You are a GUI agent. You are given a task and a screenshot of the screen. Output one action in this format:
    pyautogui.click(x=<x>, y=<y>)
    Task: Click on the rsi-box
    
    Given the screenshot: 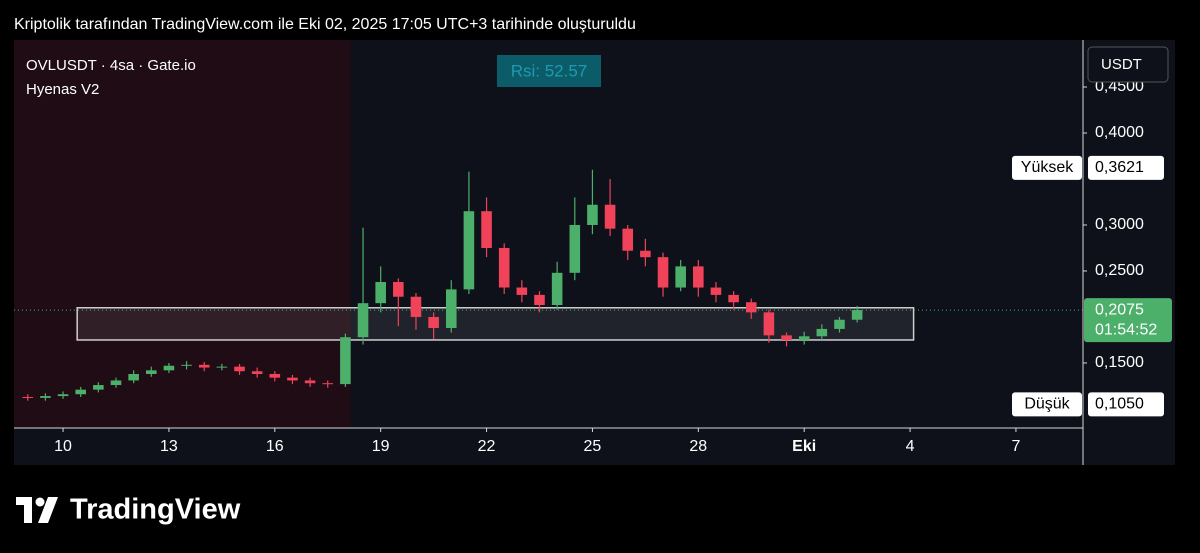 What is the action you would take?
    pyautogui.click(x=549, y=71)
    